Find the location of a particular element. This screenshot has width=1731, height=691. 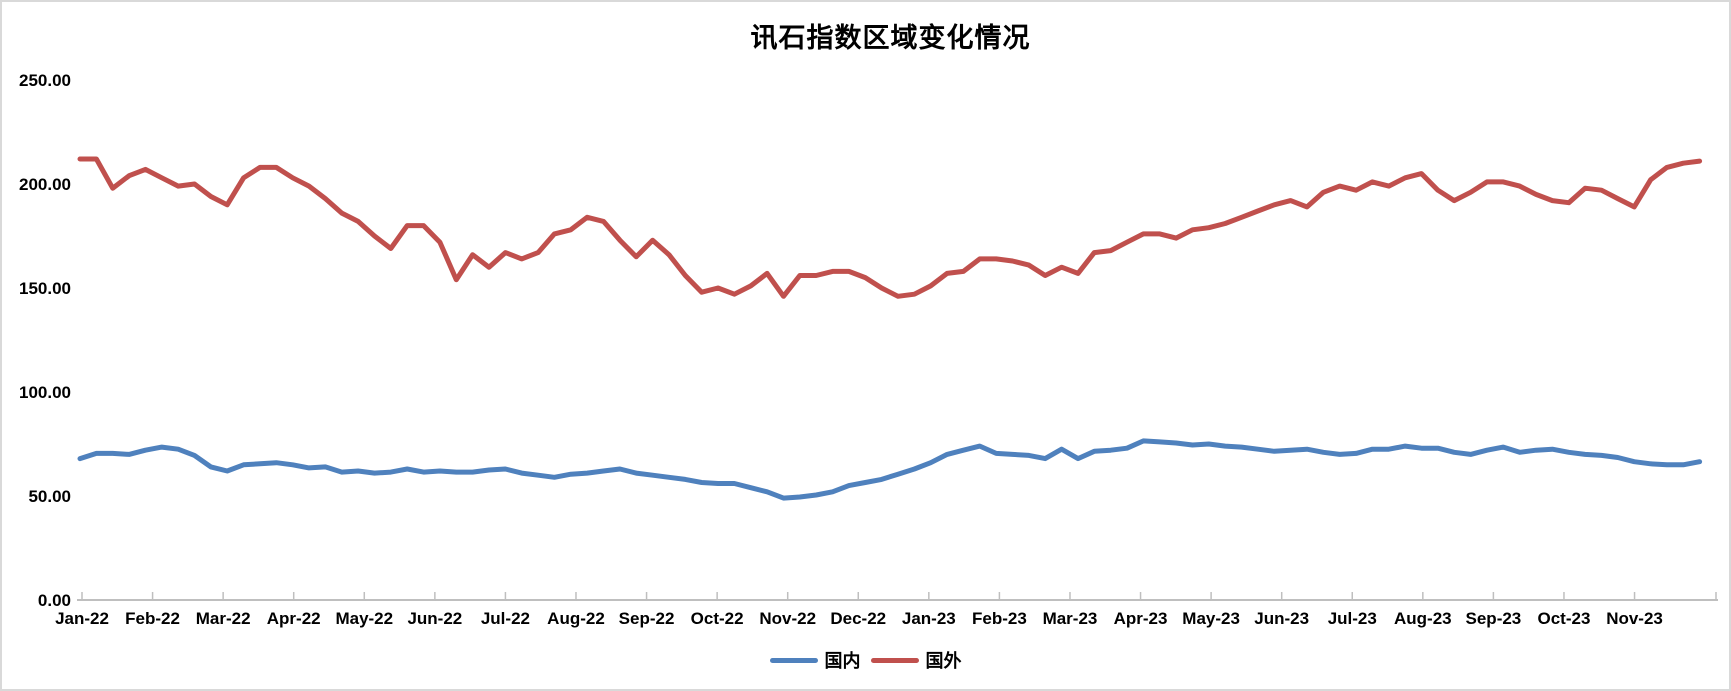

x-axis-label: Oct-23 is located at coordinates (1564, 618).